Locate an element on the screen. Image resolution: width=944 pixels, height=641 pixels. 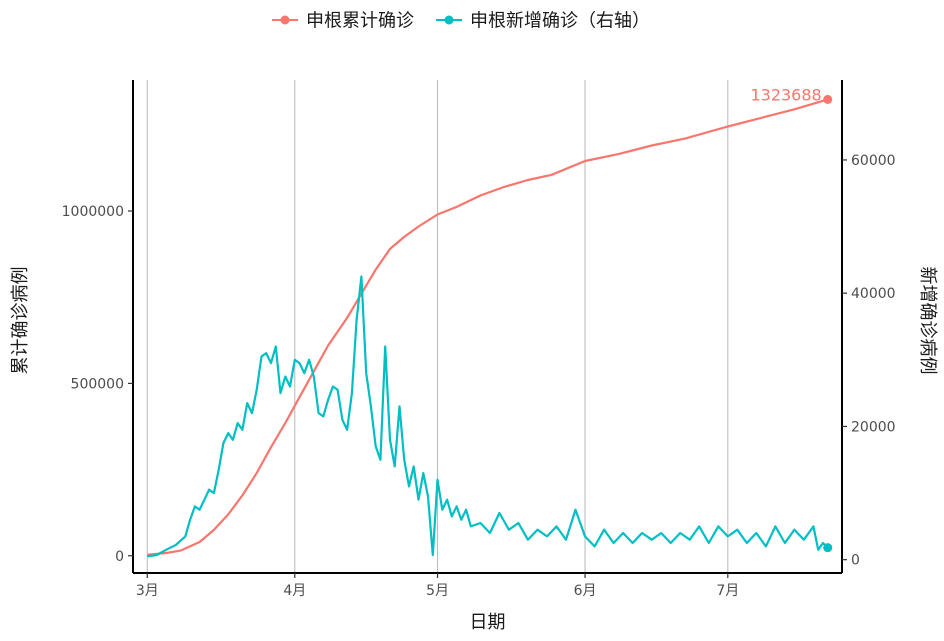
y-right-tick-label: 20000 is located at coordinates (873, 427).